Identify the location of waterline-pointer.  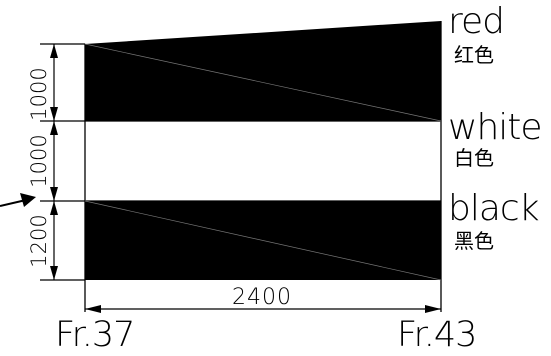
(18, 200).